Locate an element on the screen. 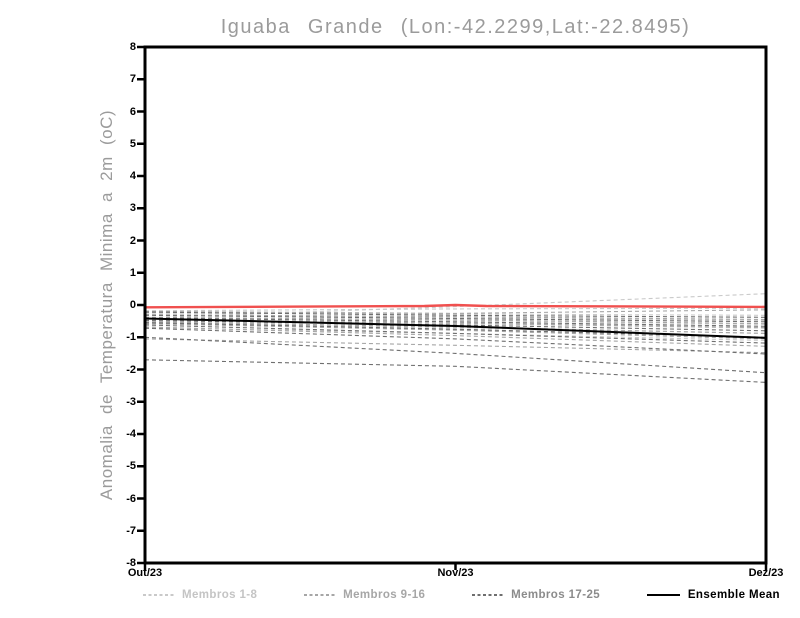 Image resolution: width=800 pixels, height=618 pixels. legend-label: Ensemble Mean is located at coordinates (733, 595).